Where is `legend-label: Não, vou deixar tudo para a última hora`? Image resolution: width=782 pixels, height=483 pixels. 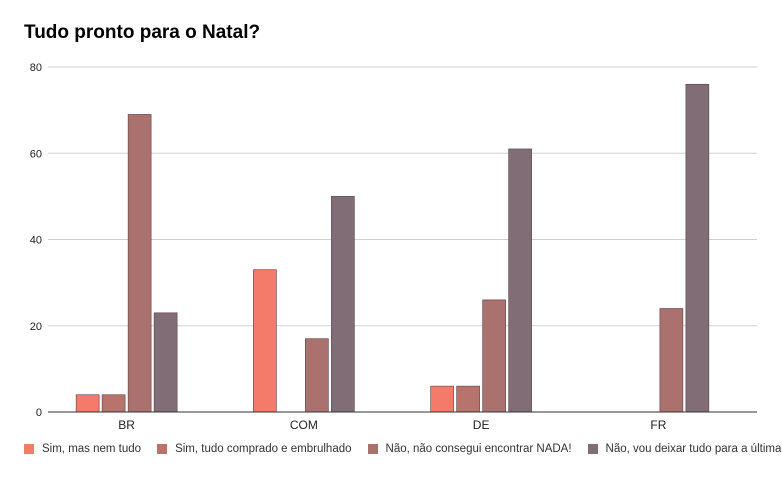 legend-label: Não, vou deixar tudo para a última hora is located at coordinates (693, 449).